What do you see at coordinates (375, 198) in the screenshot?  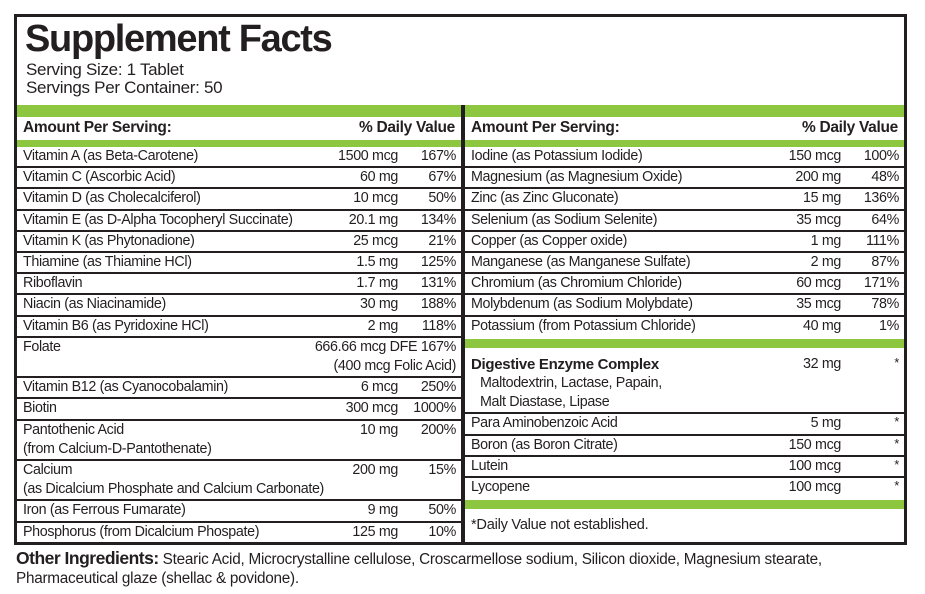 I see `nutrient-amount: 10 mcg` at bounding box center [375, 198].